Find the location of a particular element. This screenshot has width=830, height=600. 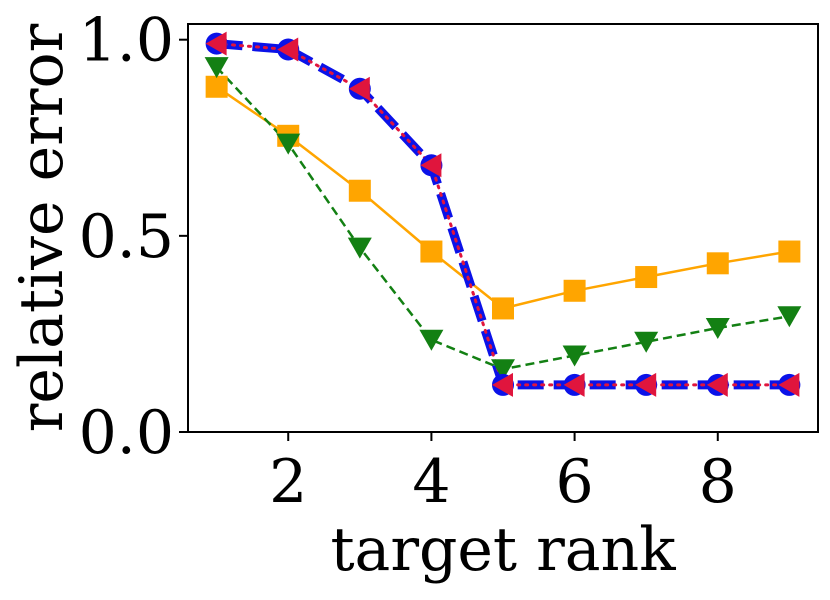

y-axis-label: relative error is located at coordinates (42, 227).